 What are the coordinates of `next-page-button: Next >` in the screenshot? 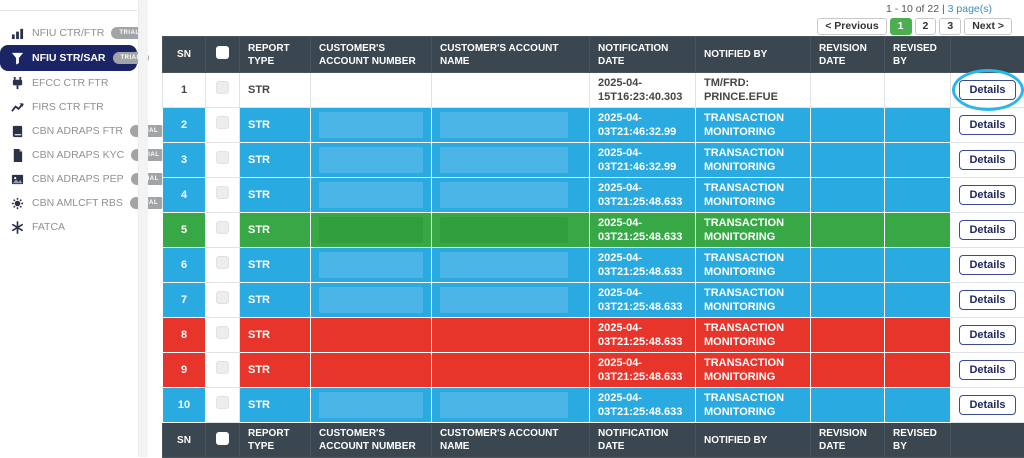 It's located at (988, 26).